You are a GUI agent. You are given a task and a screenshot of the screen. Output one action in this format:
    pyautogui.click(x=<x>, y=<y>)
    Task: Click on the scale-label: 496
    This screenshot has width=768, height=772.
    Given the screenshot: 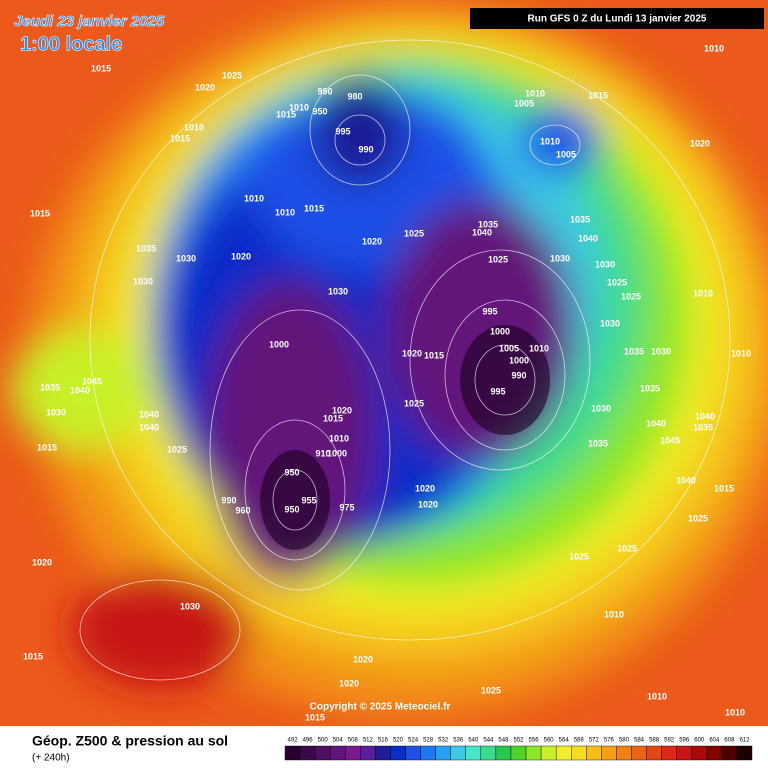 What is the action you would take?
    pyautogui.click(x=308, y=741)
    